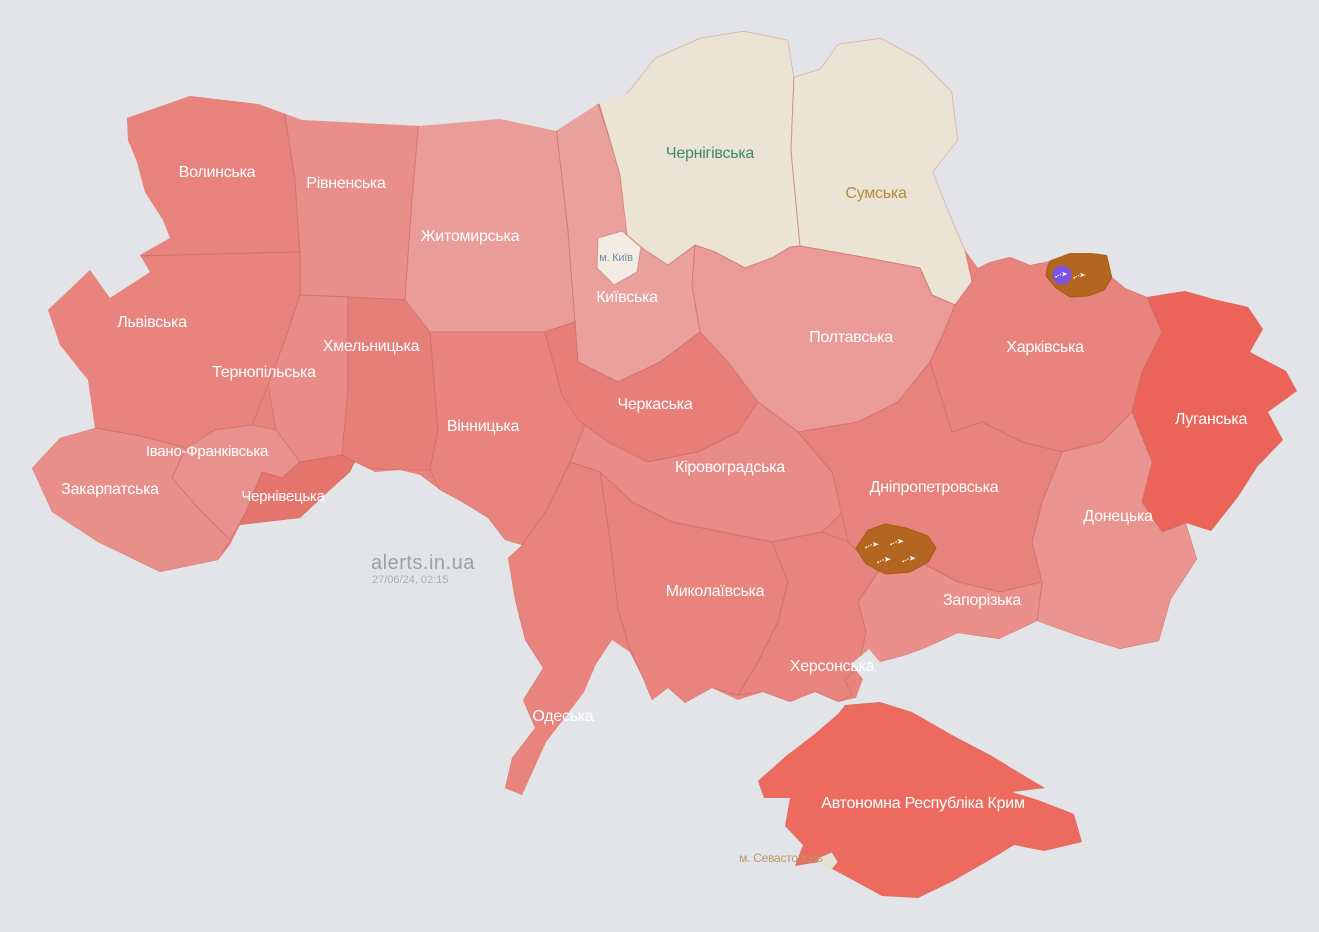 This screenshot has height=932, width=1319. Describe the element at coordinates (410, 580) in the screenshot. I see `watermark-timestamp-text: 27/06/24, 02:15` at that location.